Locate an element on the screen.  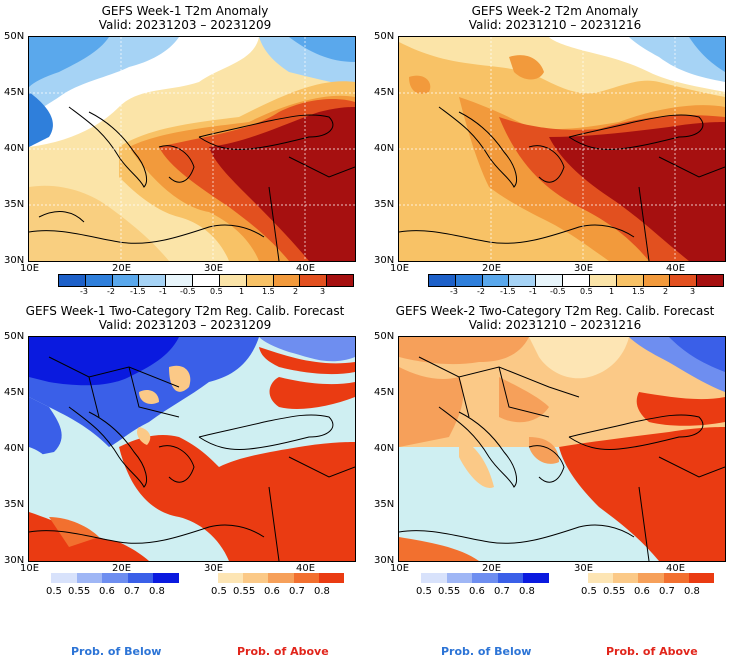
panel-valid-dates: Valid: 20231203 – 20231209 is located at coordinates (185, 25).